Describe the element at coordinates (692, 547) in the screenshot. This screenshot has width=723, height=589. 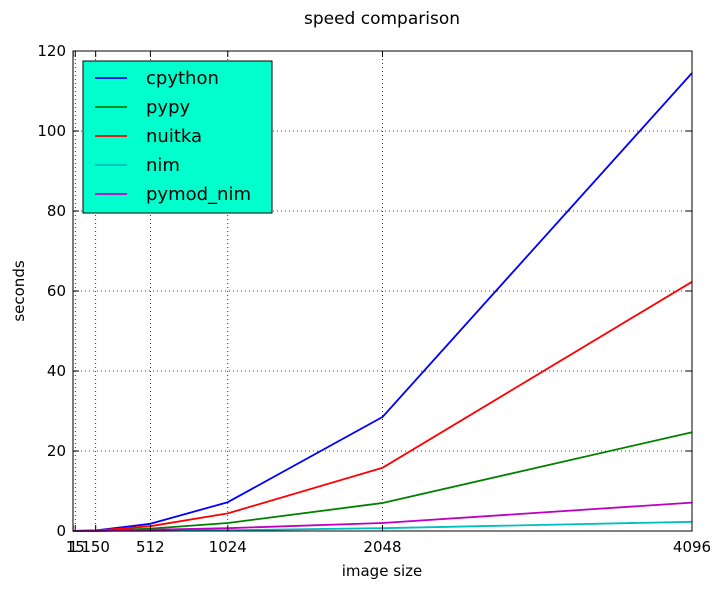
I see `x-tick-label: 4096` at that location.